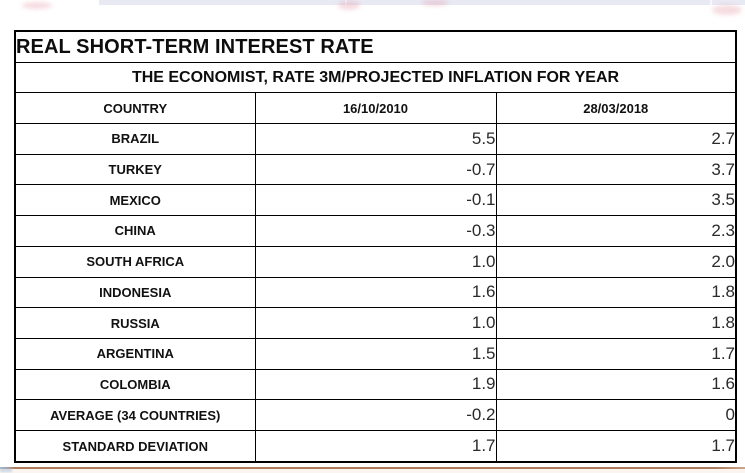 Image resolution: width=745 pixels, height=473 pixels. I want to click on value-2010-cell: -0.3, so click(375, 231).